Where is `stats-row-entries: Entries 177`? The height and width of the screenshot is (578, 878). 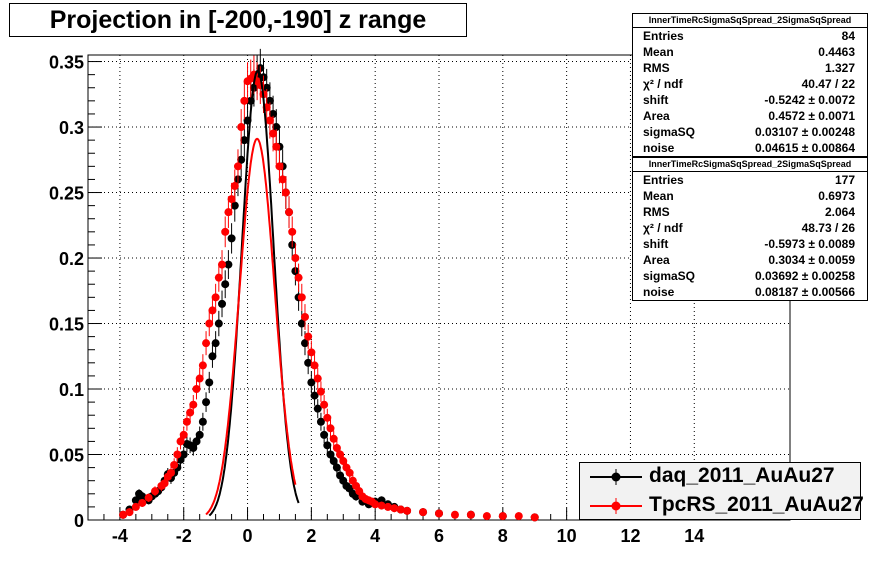 stats-row-entries: Entries 177 is located at coordinates (750, 180).